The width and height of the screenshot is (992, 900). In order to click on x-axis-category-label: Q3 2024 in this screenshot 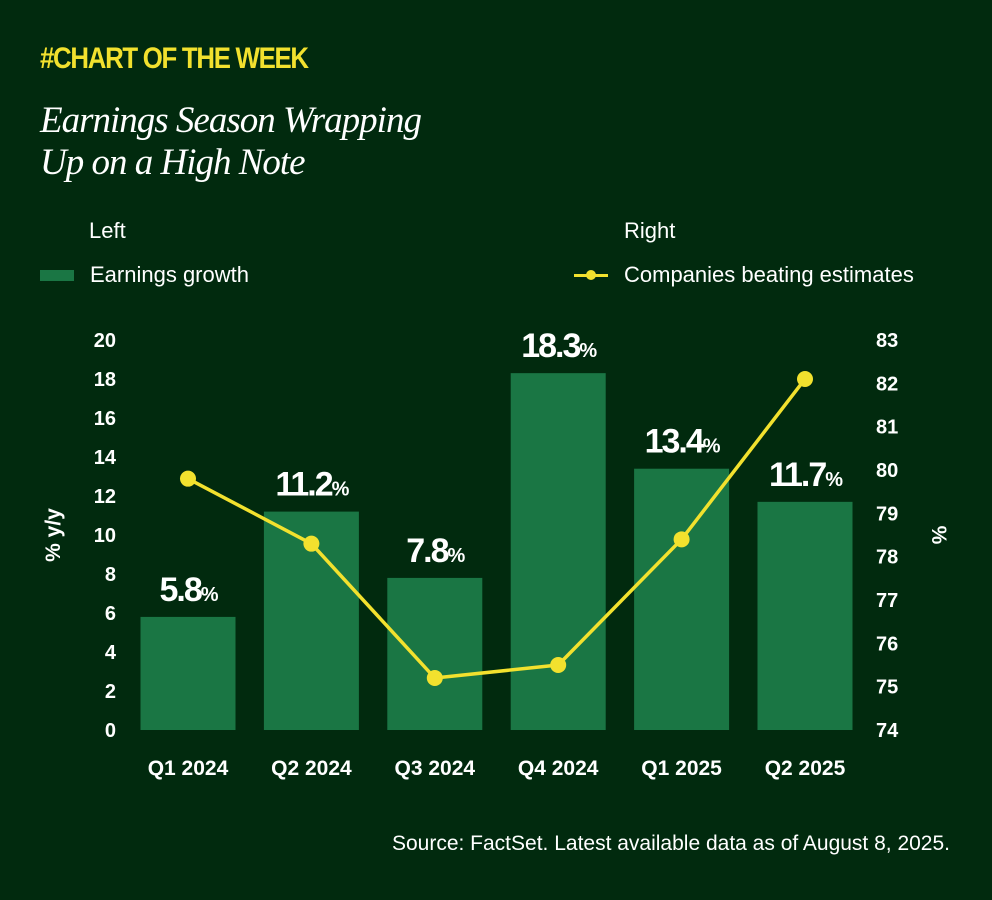, I will do `click(435, 768)`.